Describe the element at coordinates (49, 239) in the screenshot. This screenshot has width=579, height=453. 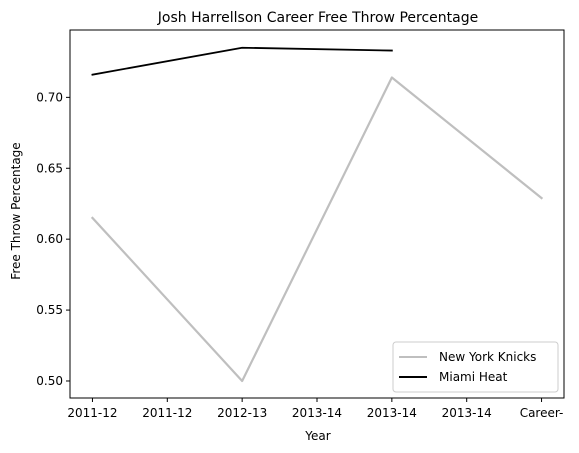
I see `y-tick-label: 0.60` at that location.